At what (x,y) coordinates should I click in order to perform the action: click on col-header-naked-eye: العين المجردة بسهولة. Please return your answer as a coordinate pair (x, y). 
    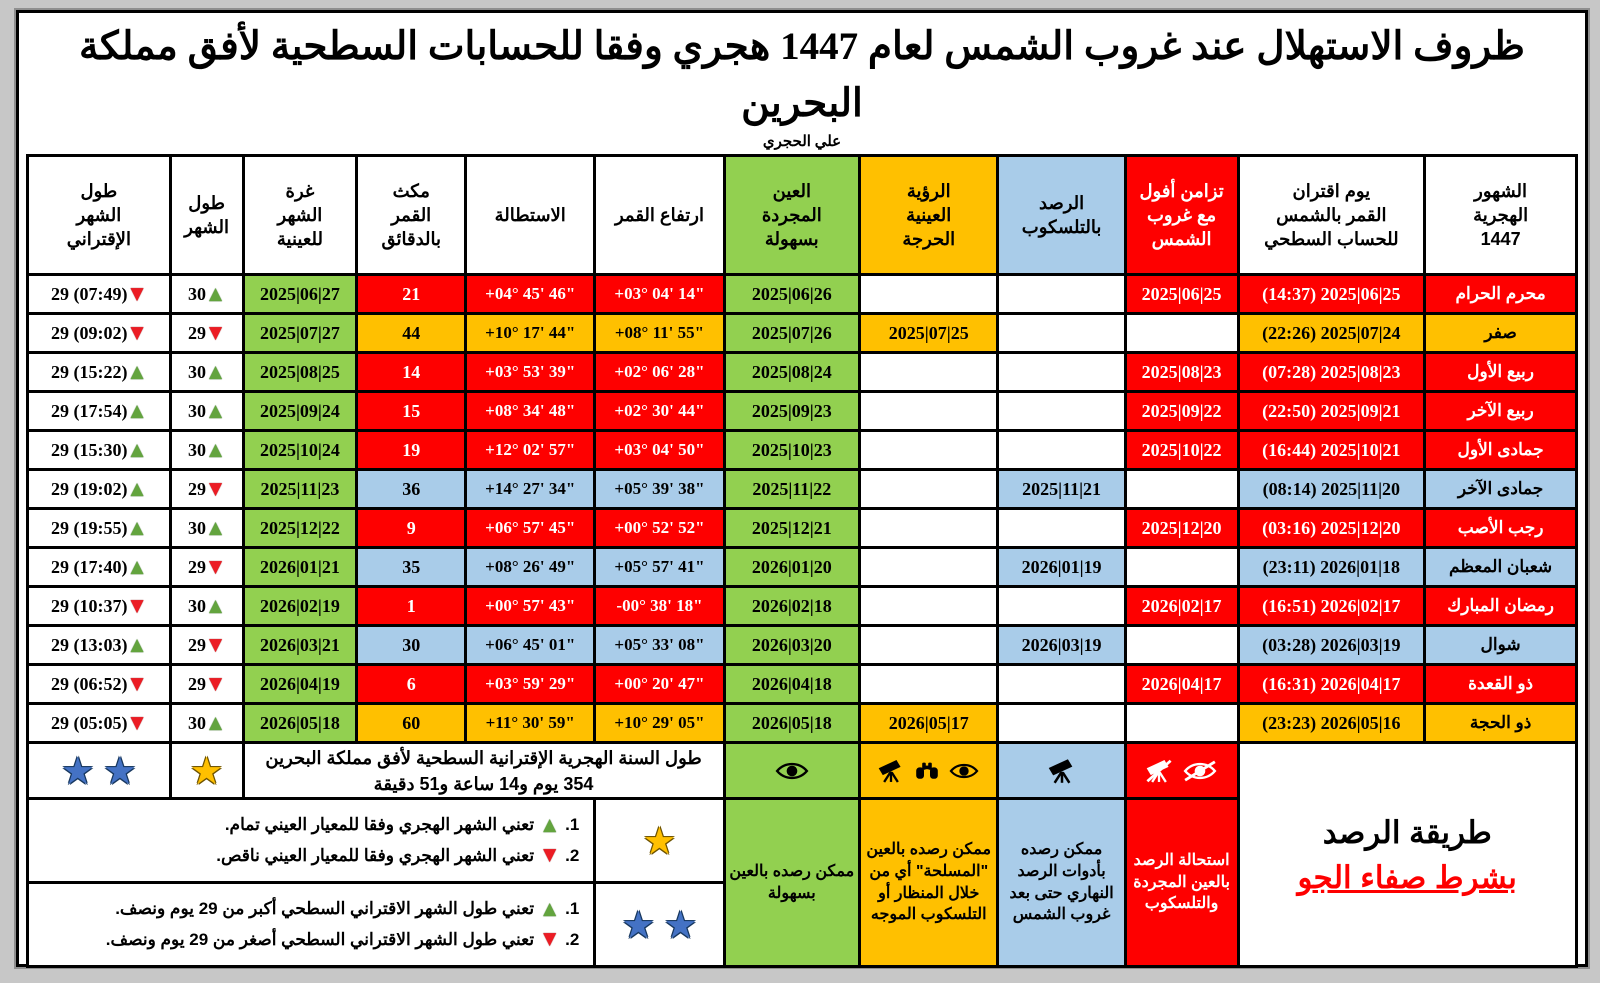
    Looking at the image, I should click on (792, 215).